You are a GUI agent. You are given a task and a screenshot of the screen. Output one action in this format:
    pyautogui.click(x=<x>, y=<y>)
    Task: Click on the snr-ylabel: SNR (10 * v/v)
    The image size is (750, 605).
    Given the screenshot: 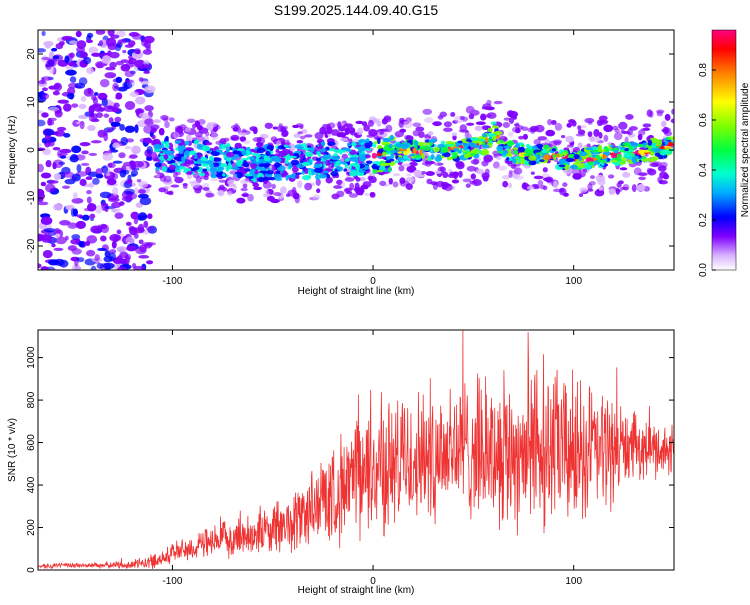 What is the action you would take?
    pyautogui.click(x=12, y=450)
    